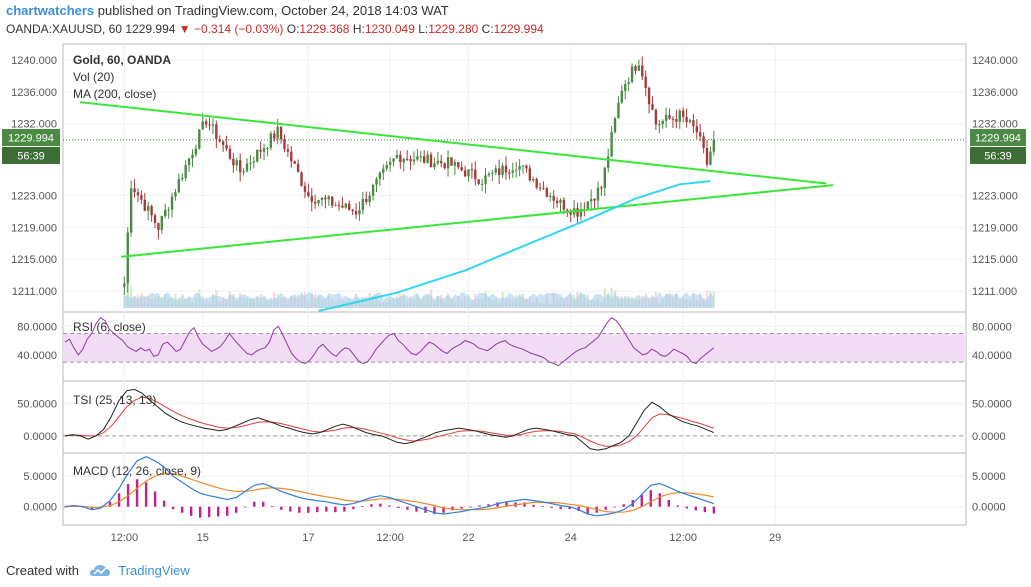  What do you see at coordinates (34, 228) in the screenshot?
I see `y-tick-label-left: 1219.000` at bounding box center [34, 228].